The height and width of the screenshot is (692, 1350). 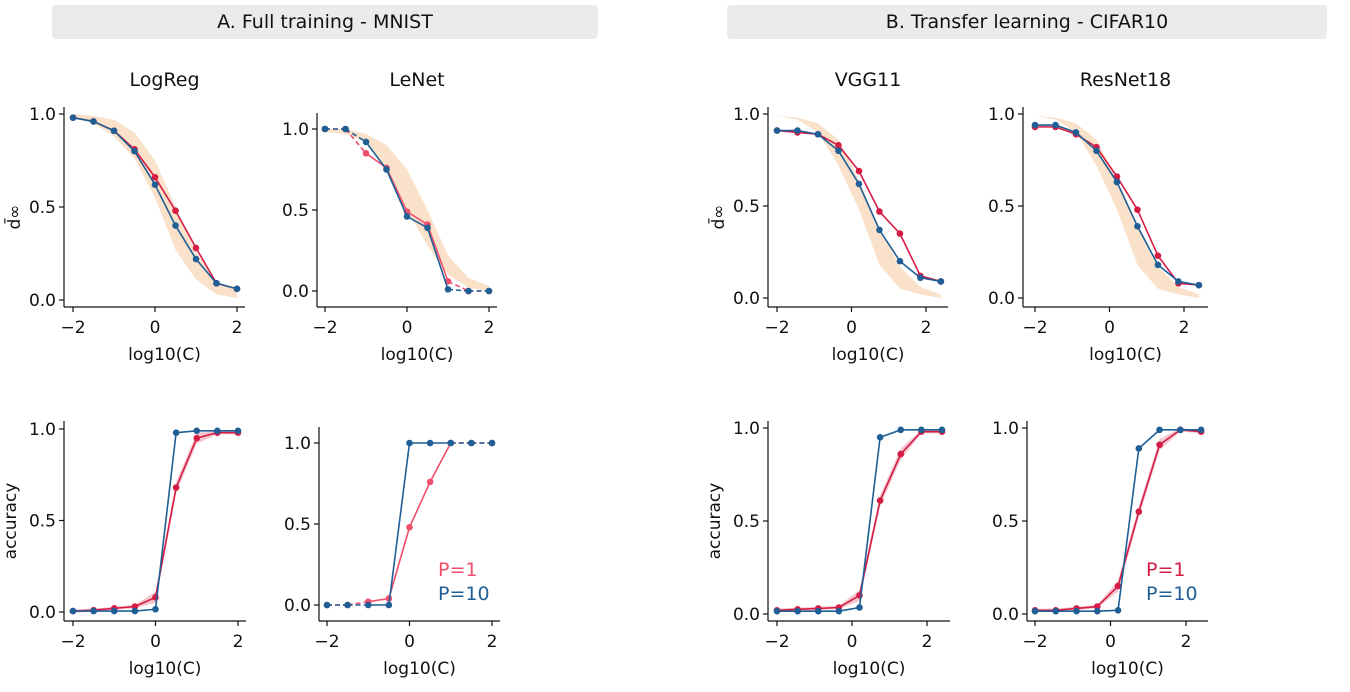 I want to click on subplot-title: LeNet, so click(x=416, y=80).